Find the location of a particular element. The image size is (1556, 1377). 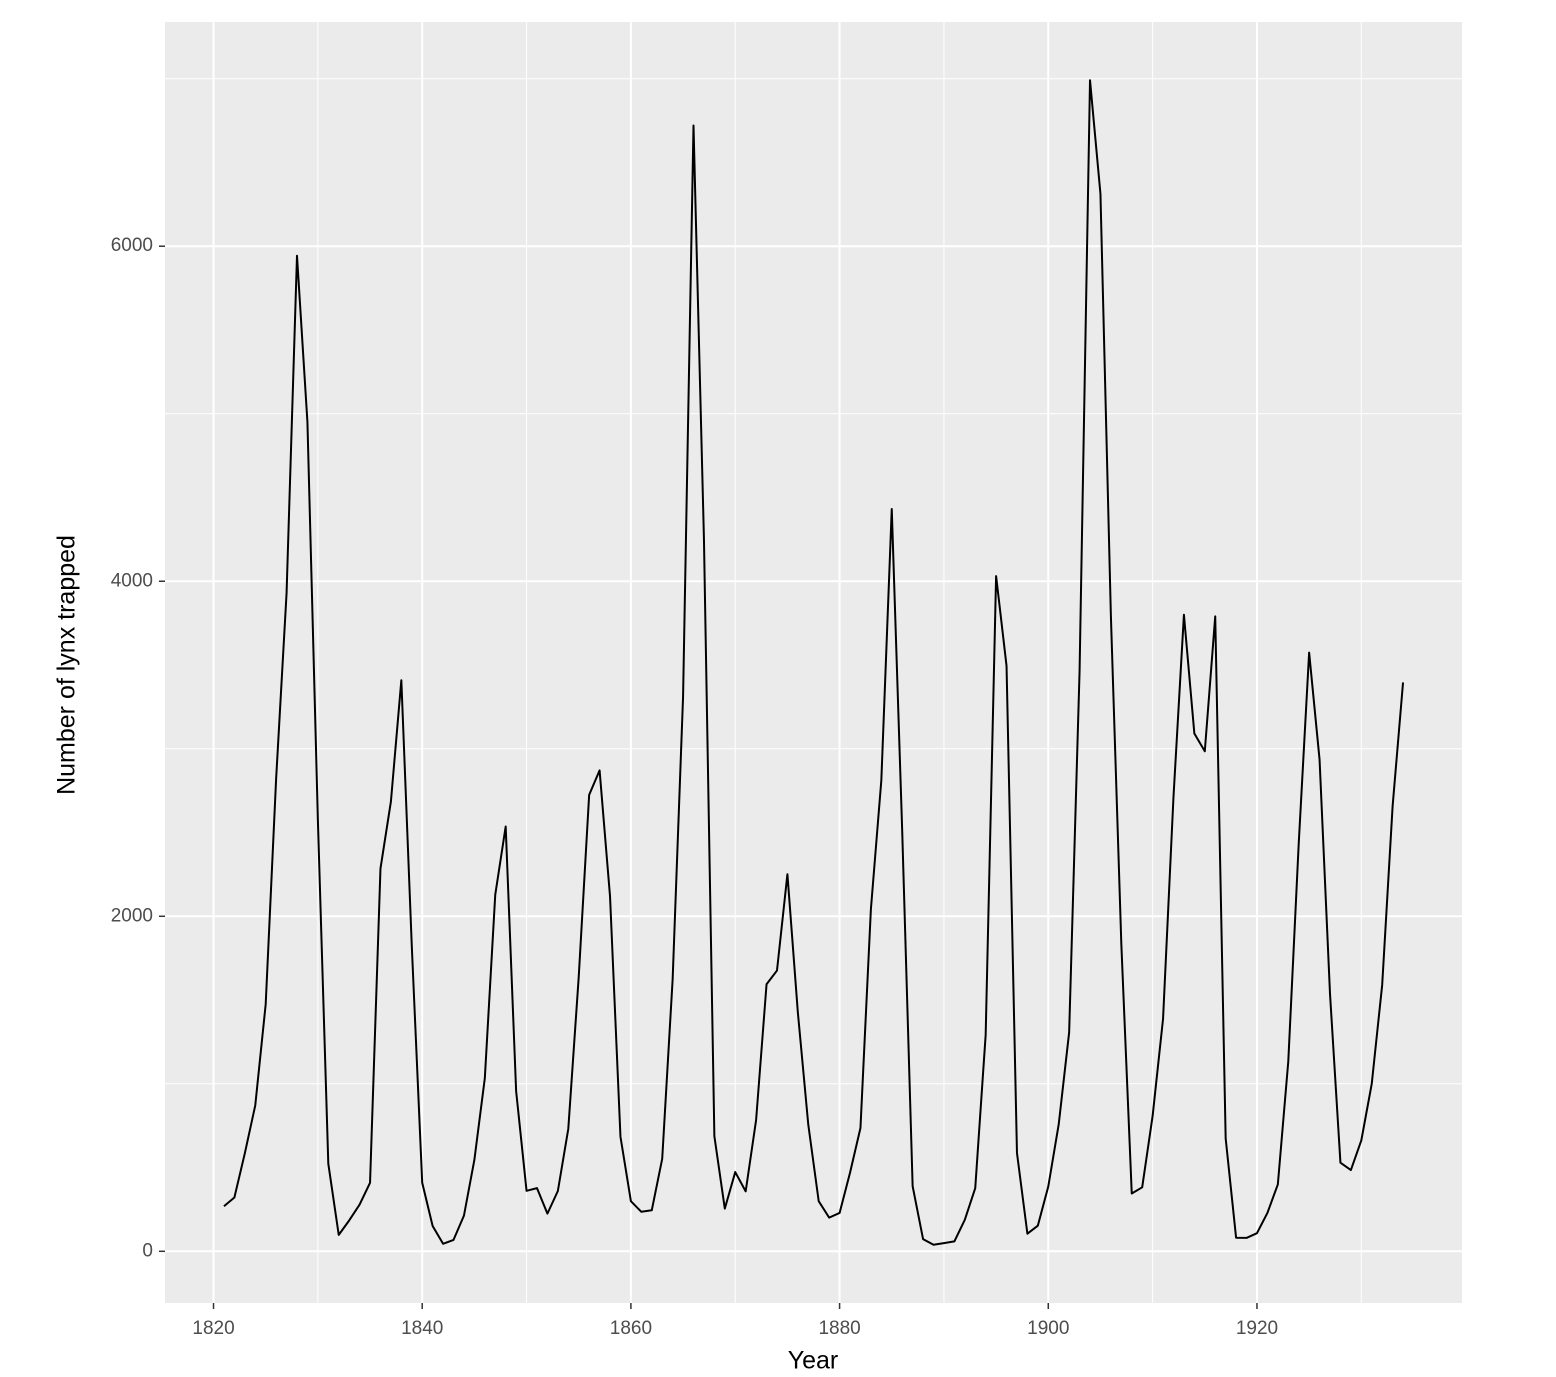

x-axis-title: Year is located at coordinates (813, 1361).